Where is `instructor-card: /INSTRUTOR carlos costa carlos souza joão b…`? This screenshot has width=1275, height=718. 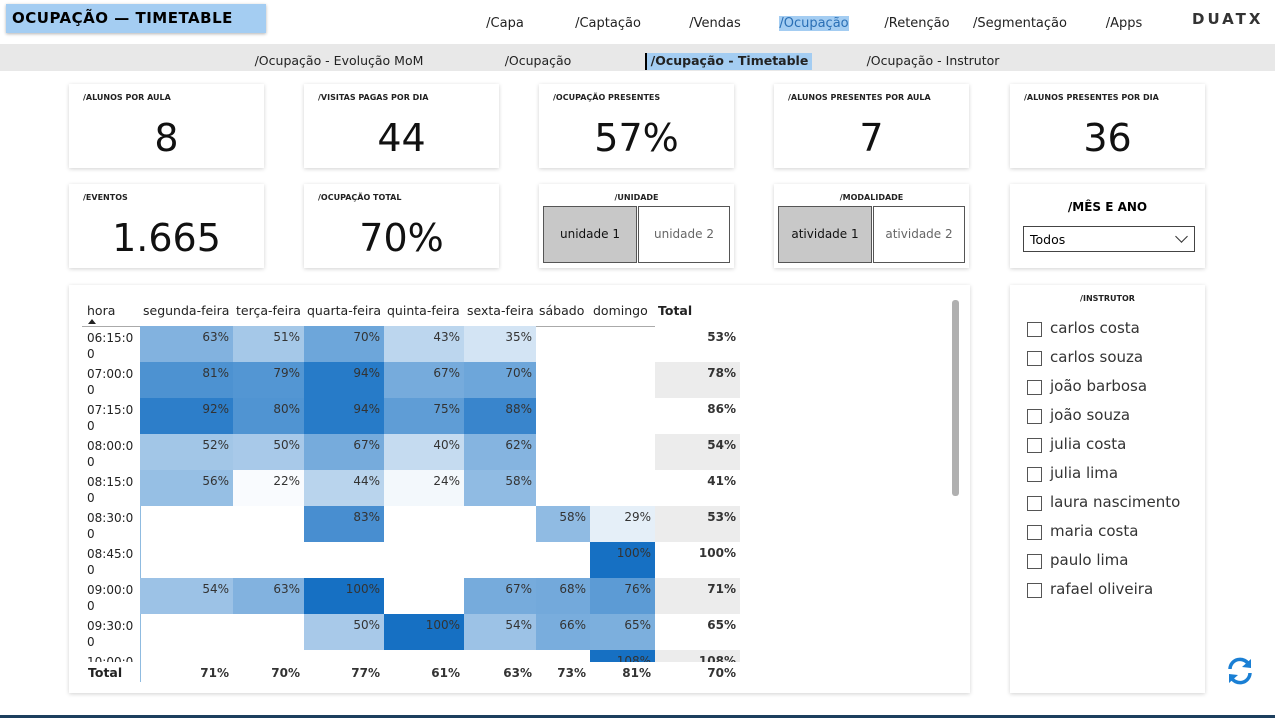
instructor-card: /INSTRUTOR carlos costa carlos souza joão b… is located at coordinates (1107, 489).